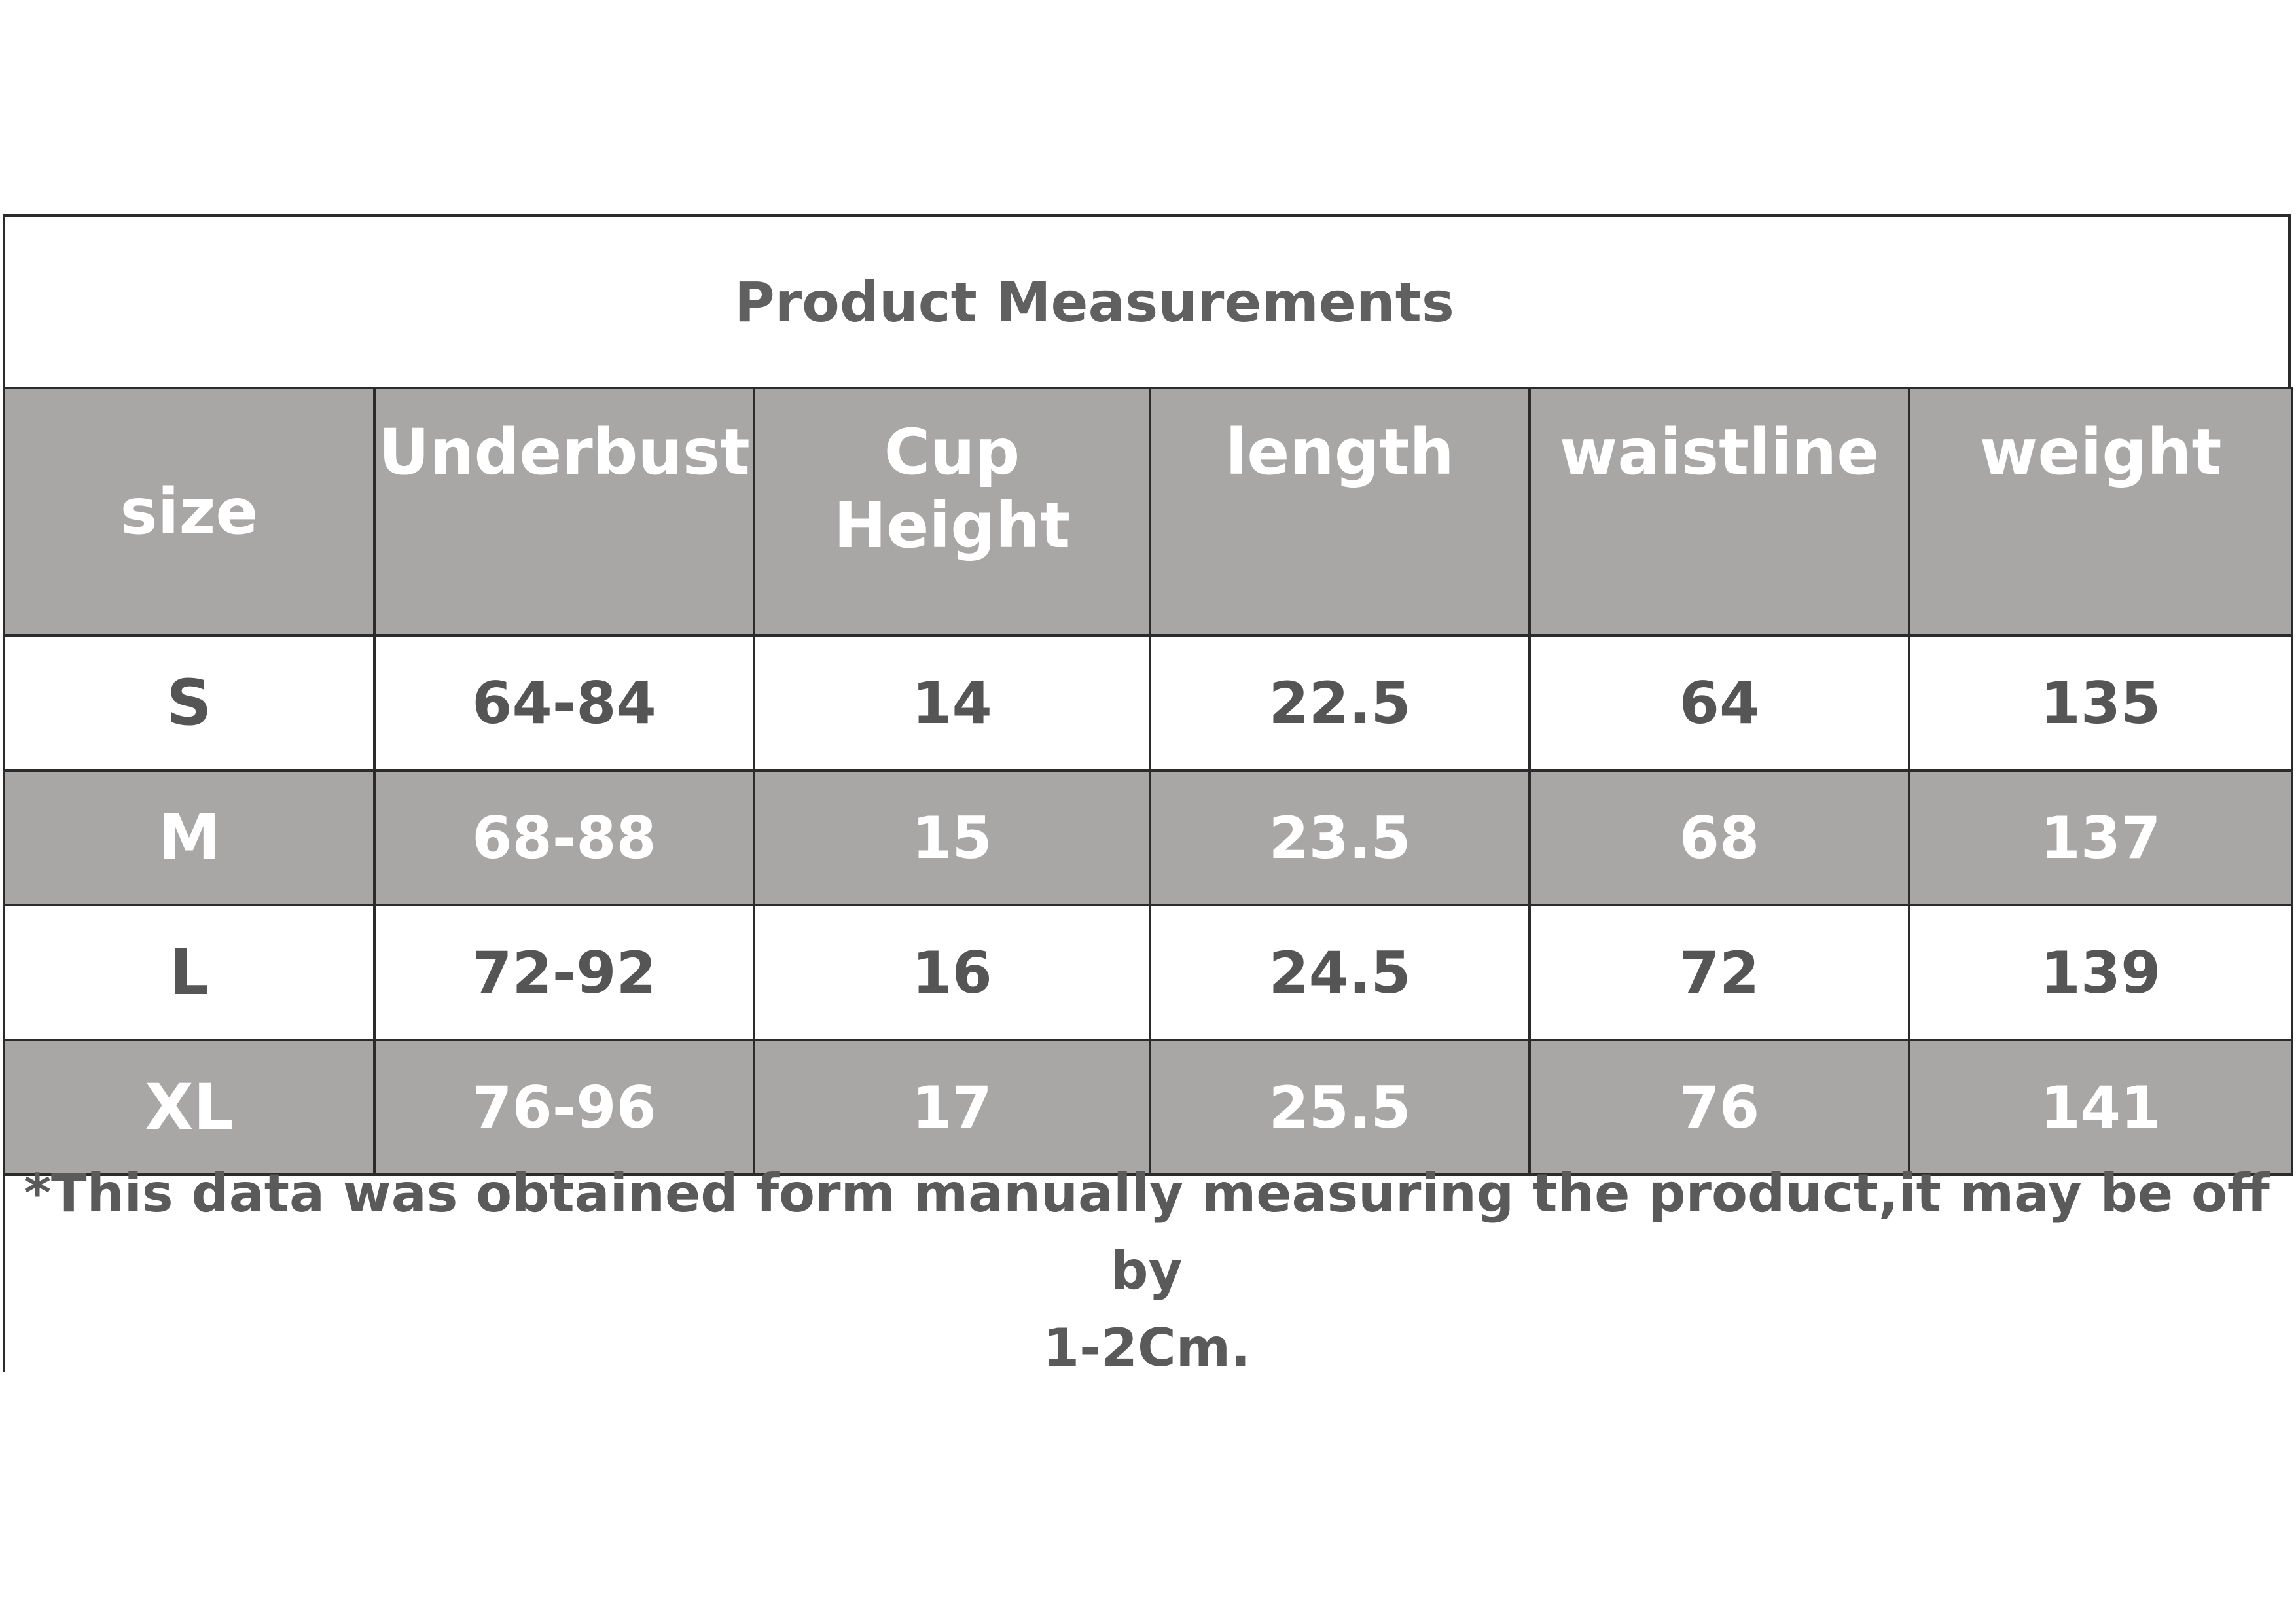 This screenshot has width=2296, height=1623. Describe the element at coordinates (189, 703) in the screenshot. I see `size-cell: S` at that location.